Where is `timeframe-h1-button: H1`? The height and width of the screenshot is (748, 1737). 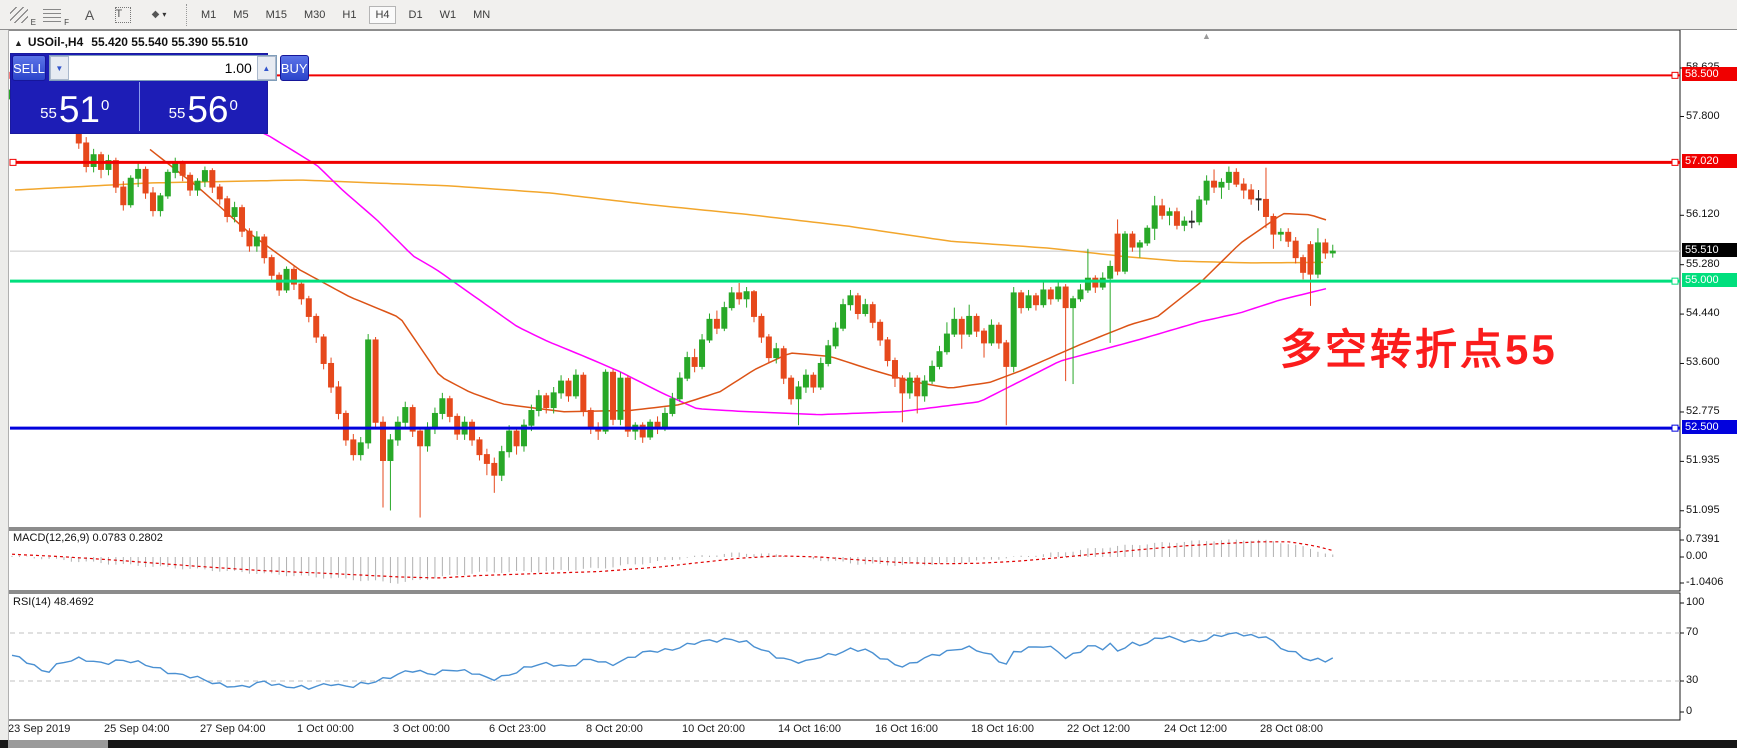 timeframe-h1-button: H1 is located at coordinates (349, 14).